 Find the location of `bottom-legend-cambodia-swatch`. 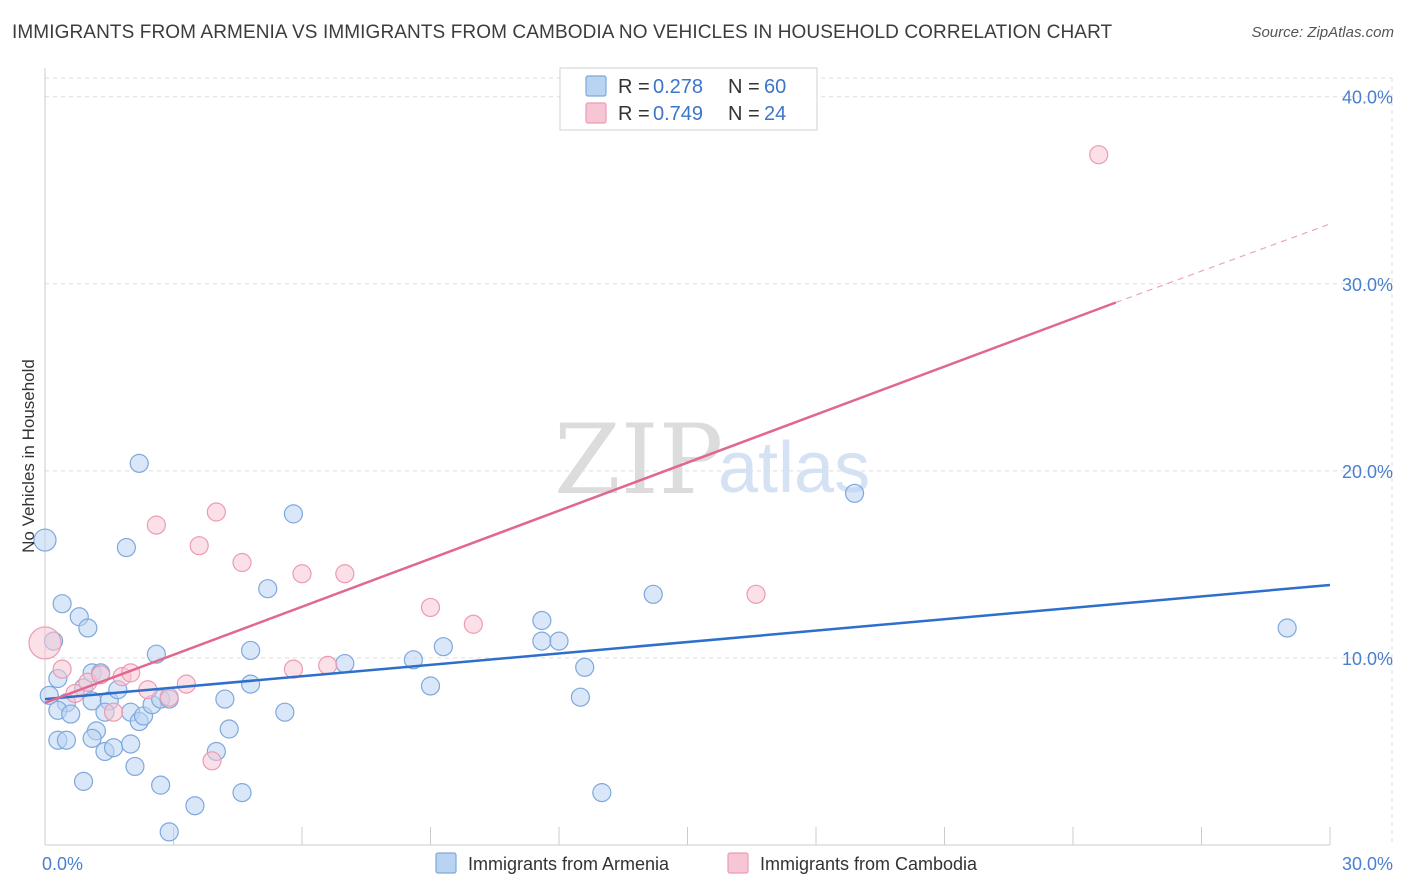

bottom-legend-cambodia-swatch is located at coordinates (738, 863).